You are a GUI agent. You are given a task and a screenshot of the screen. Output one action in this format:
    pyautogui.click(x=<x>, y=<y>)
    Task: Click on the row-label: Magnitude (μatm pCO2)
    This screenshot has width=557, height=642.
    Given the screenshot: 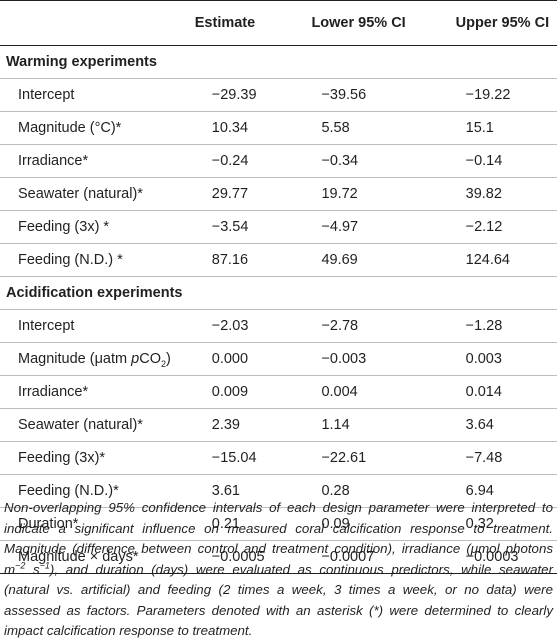 What is the action you would take?
    pyautogui.click(x=90, y=359)
    